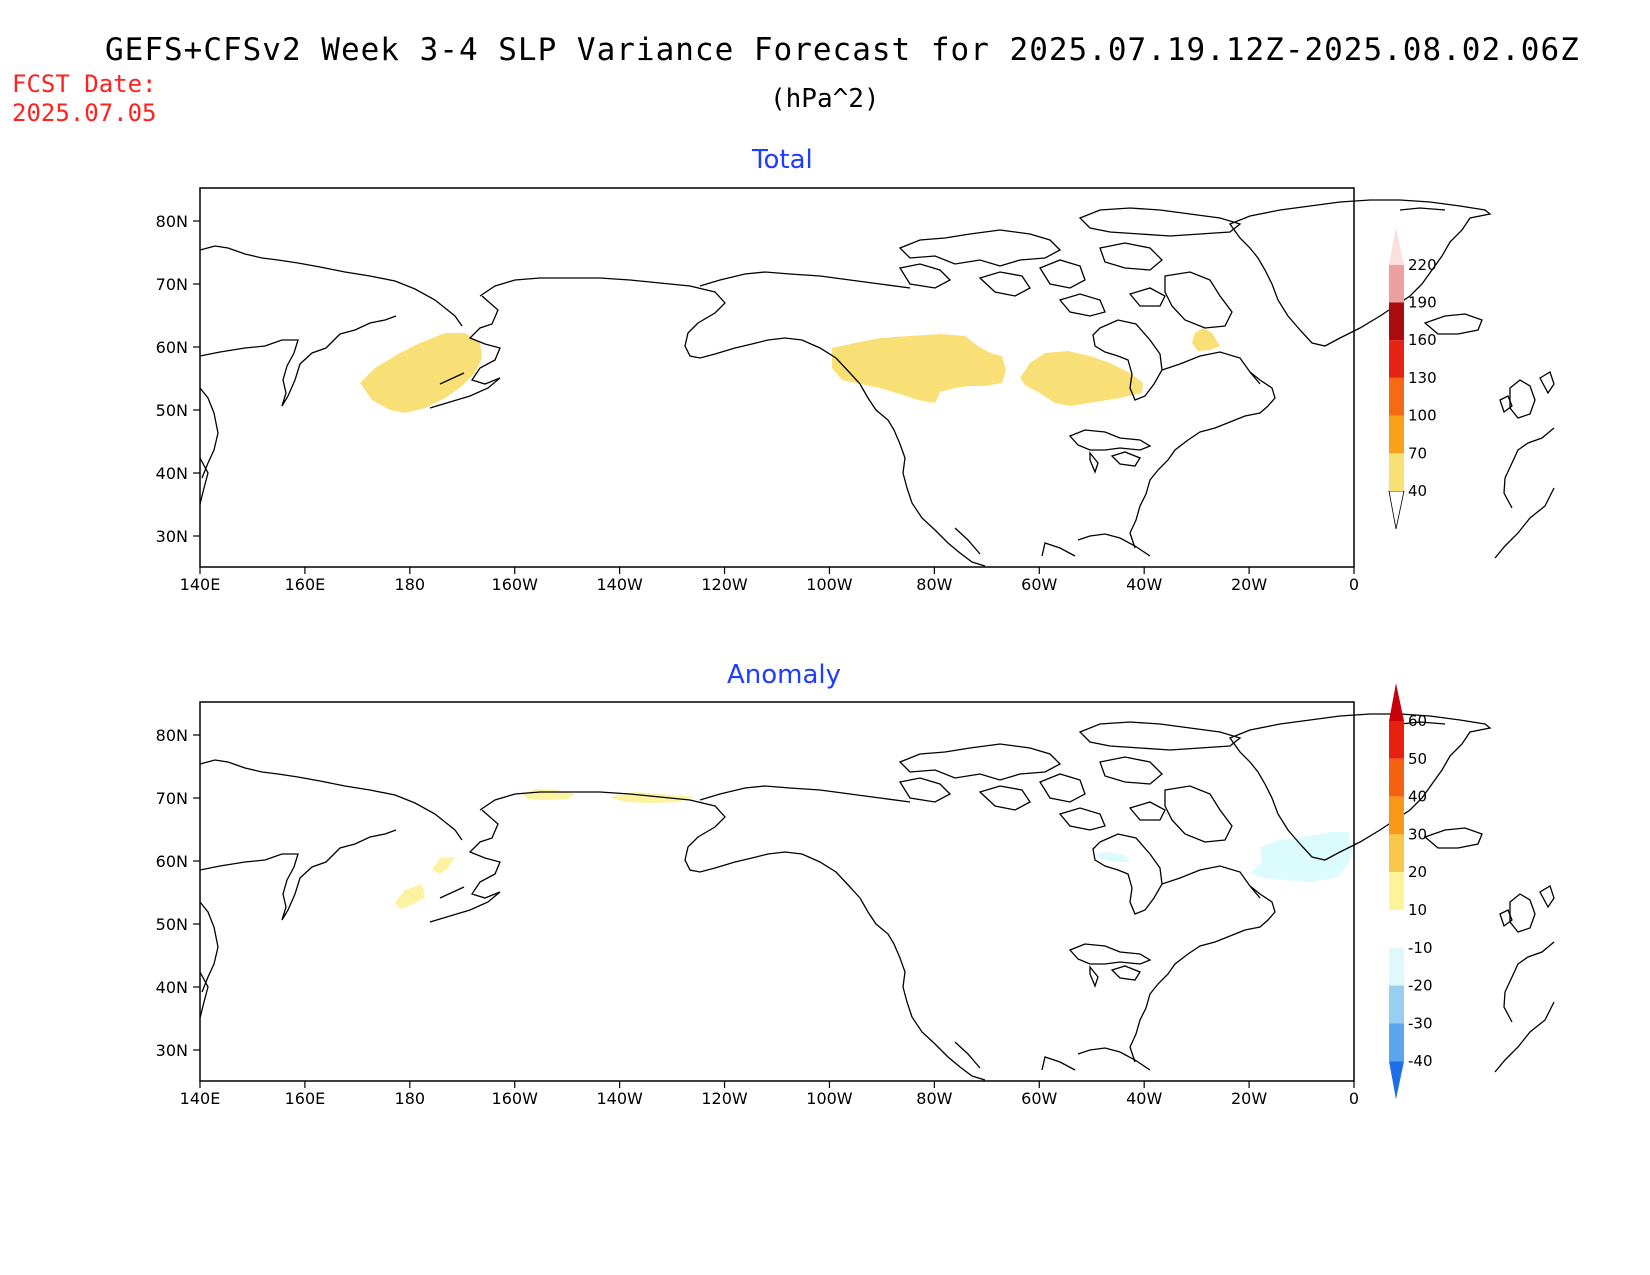  What do you see at coordinates (782, 160) in the screenshot?
I see `total-panel-title: Total` at bounding box center [782, 160].